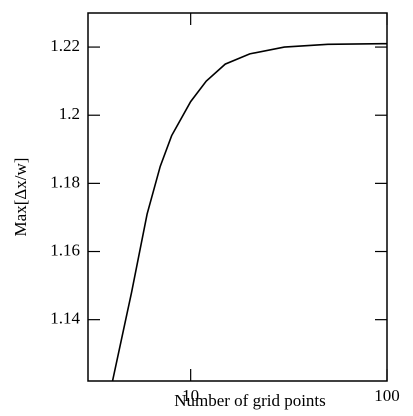  Describe the element at coordinates (65, 181) in the screenshot. I see `y-tick-label: 1.18` at that location.